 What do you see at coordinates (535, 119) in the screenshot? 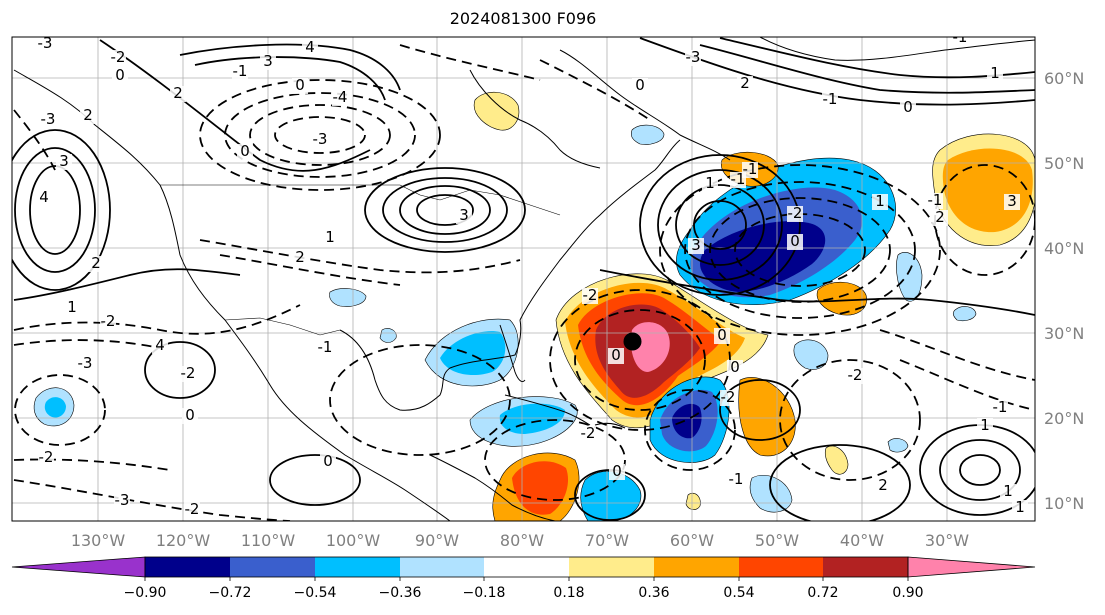
I see `hudson-bay` at bounding box center [535, 119].